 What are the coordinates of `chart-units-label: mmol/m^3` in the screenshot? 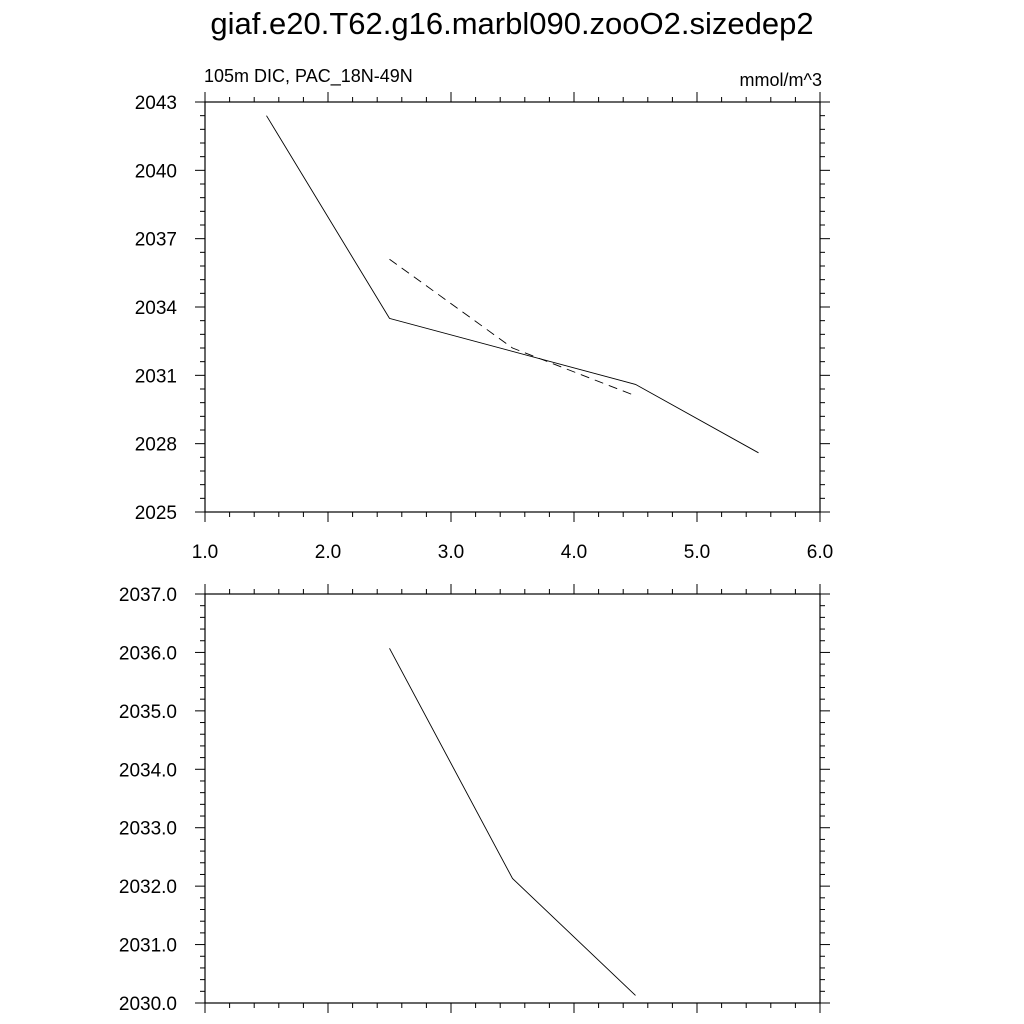 It's located at (780, 80).